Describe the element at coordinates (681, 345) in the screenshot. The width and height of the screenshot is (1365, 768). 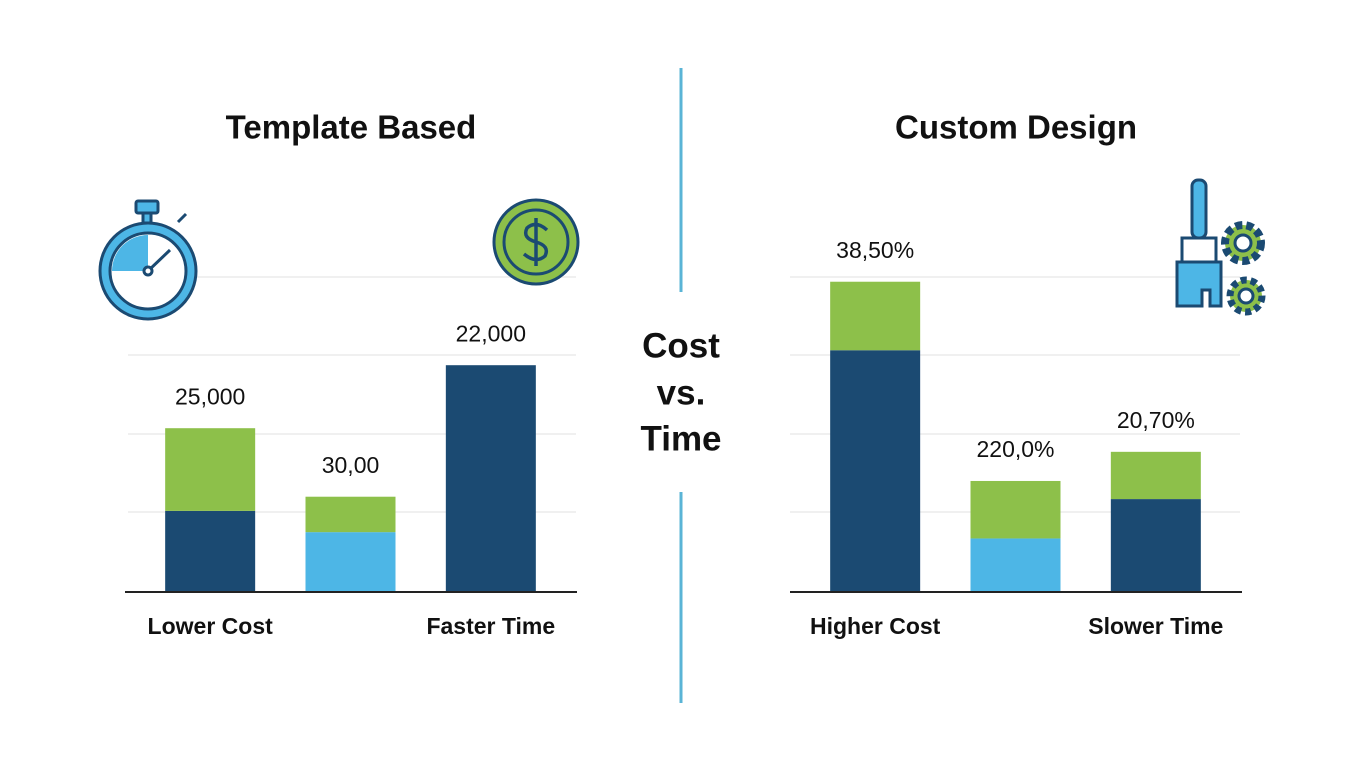
I see `center-label: Cost` at that location.